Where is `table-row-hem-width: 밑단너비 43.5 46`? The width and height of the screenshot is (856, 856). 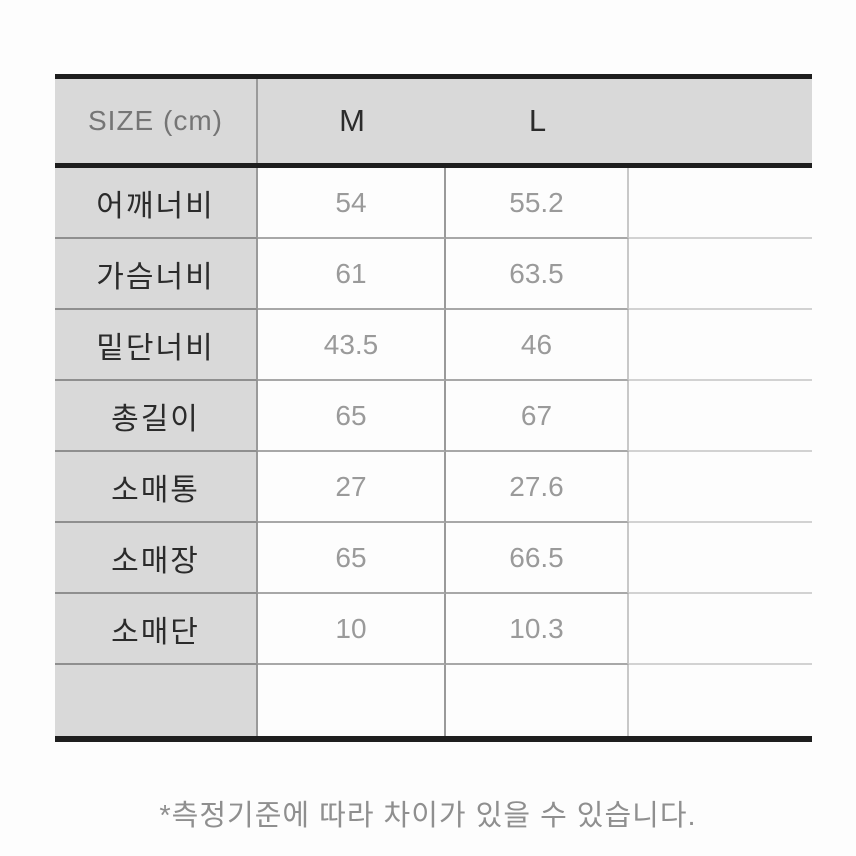 table-row-hem-width: 밑단너비 43.5 46 is located at coordinates (433, 345).